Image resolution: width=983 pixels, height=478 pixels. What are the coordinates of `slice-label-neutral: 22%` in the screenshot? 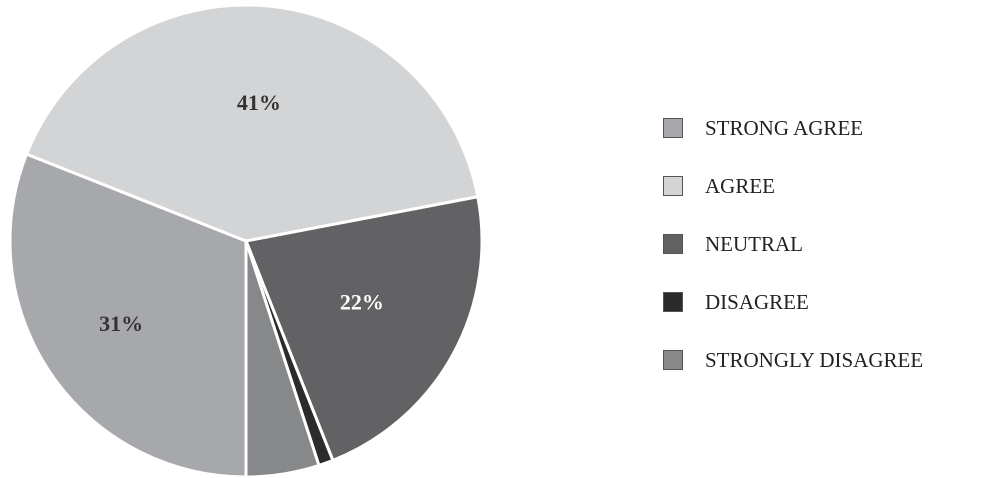 It's located at (362, 302).